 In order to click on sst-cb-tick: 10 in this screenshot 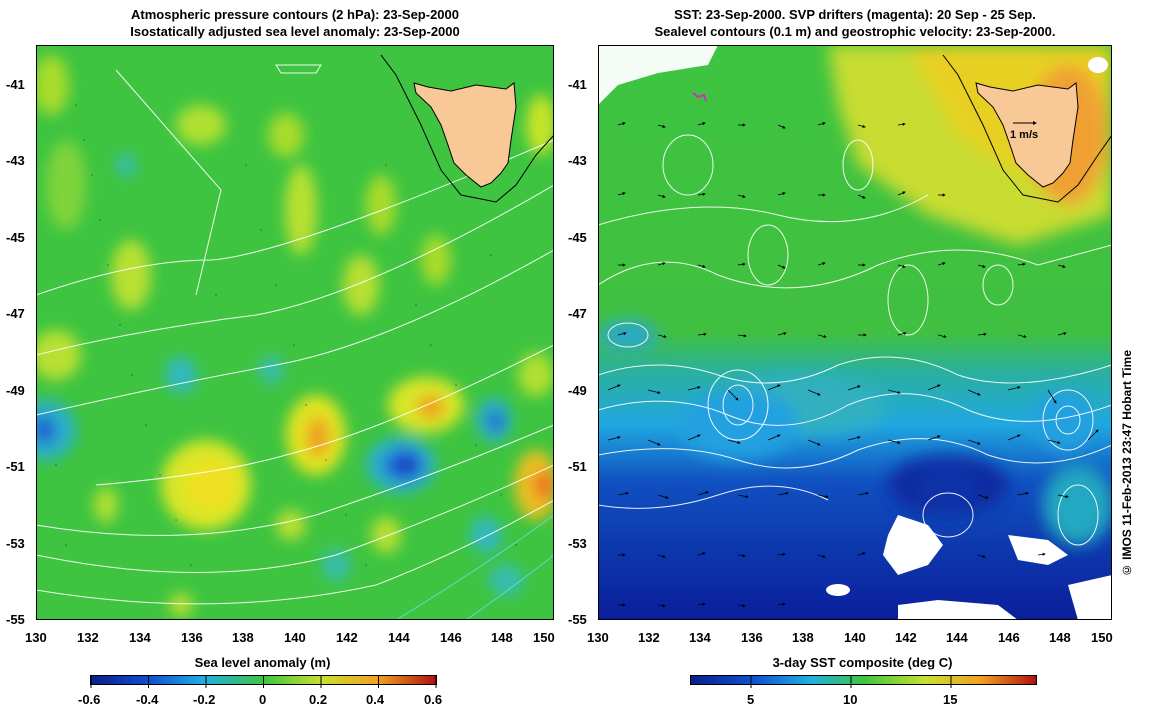, I will do `click(850, 699)`.